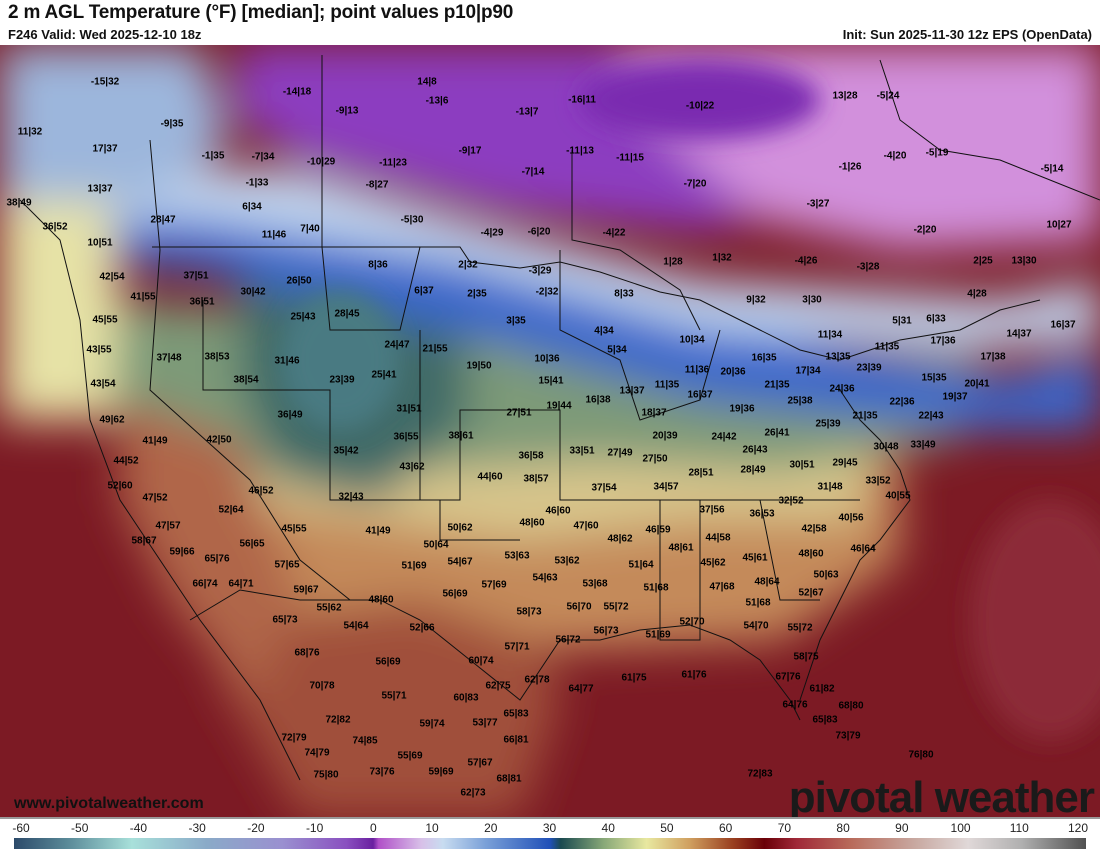 The width and height of the screenshot is (1100, 852). Describe the element at coordinates (109, 803) in the screenshot. I see `site-url: www.pivotalweather.com` at that location.